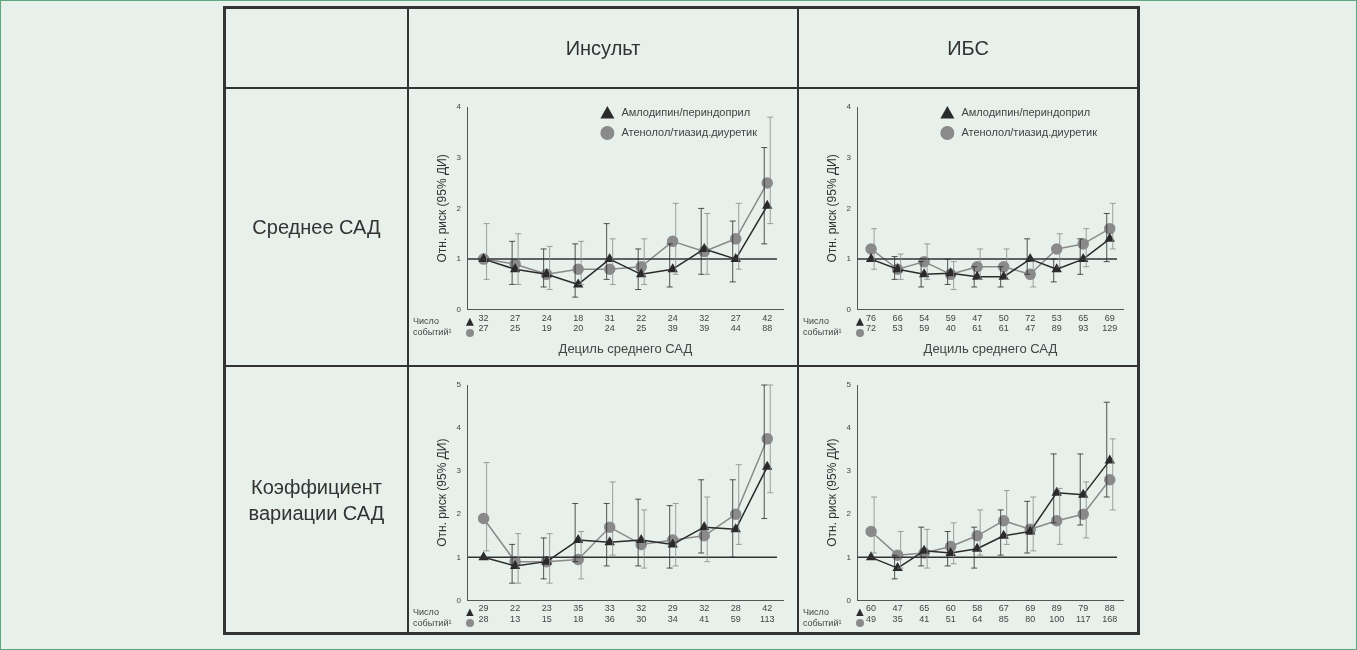 The image size is (1357, 650). Describe the element at coordinates (767, 323) in the screenshot. I see `x-tick-label: 42 88` at that location.